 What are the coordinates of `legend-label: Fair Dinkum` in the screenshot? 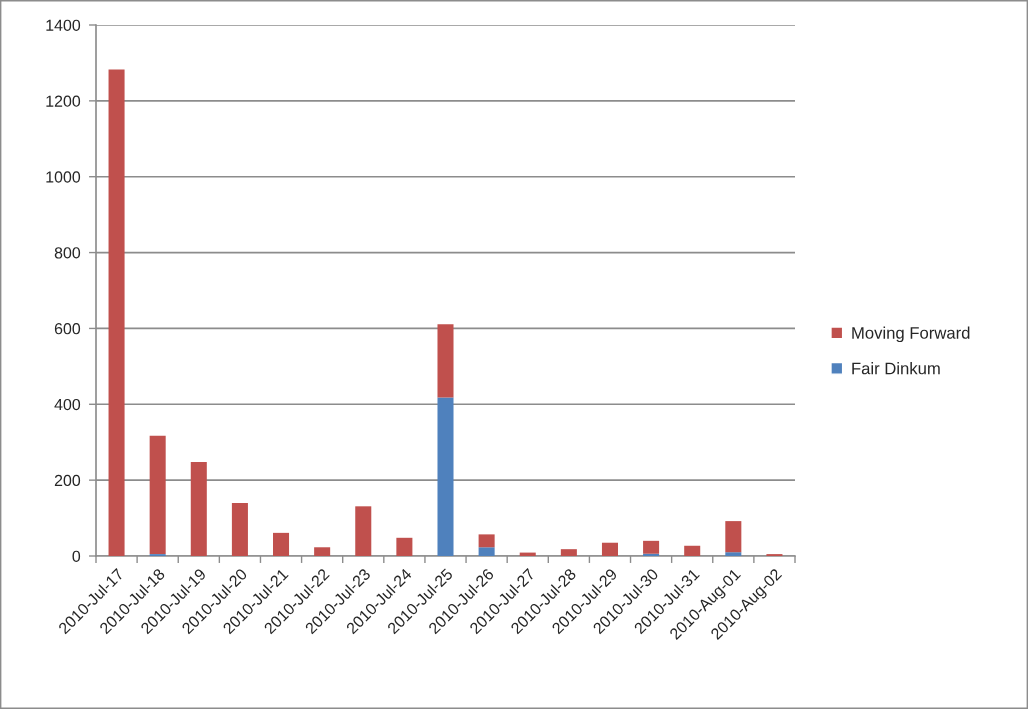 It's located at (896, 368).